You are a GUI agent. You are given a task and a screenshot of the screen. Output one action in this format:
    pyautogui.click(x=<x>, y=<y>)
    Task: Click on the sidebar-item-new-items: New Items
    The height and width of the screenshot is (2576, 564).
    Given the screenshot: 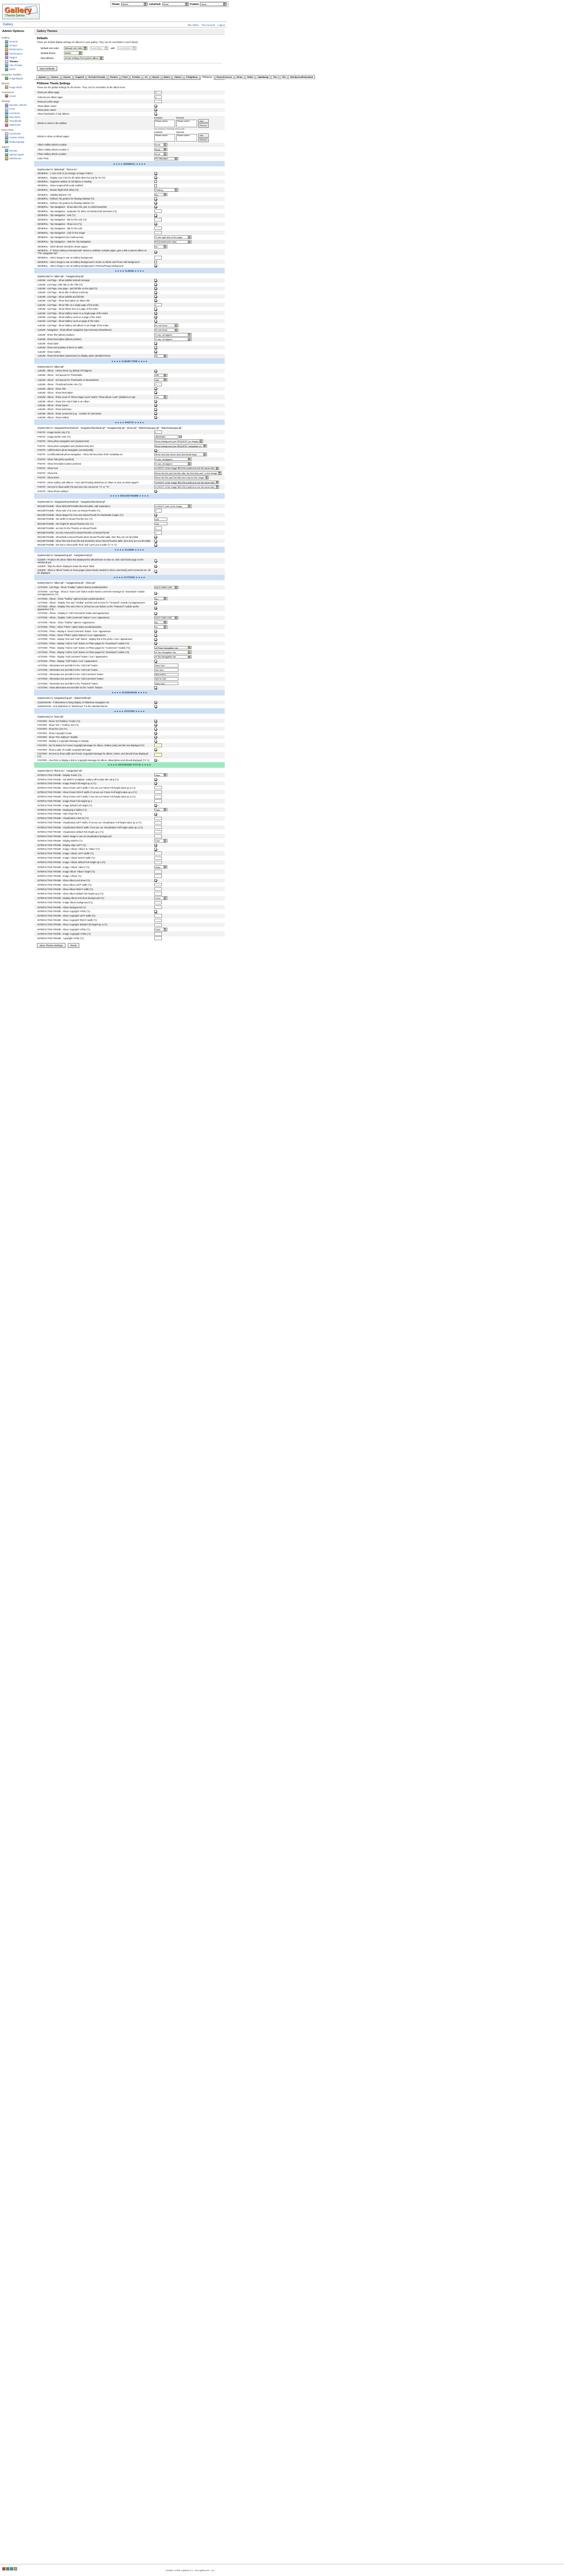 What is the action you would take?
    pyautogui.click(x=16, y=117)
    